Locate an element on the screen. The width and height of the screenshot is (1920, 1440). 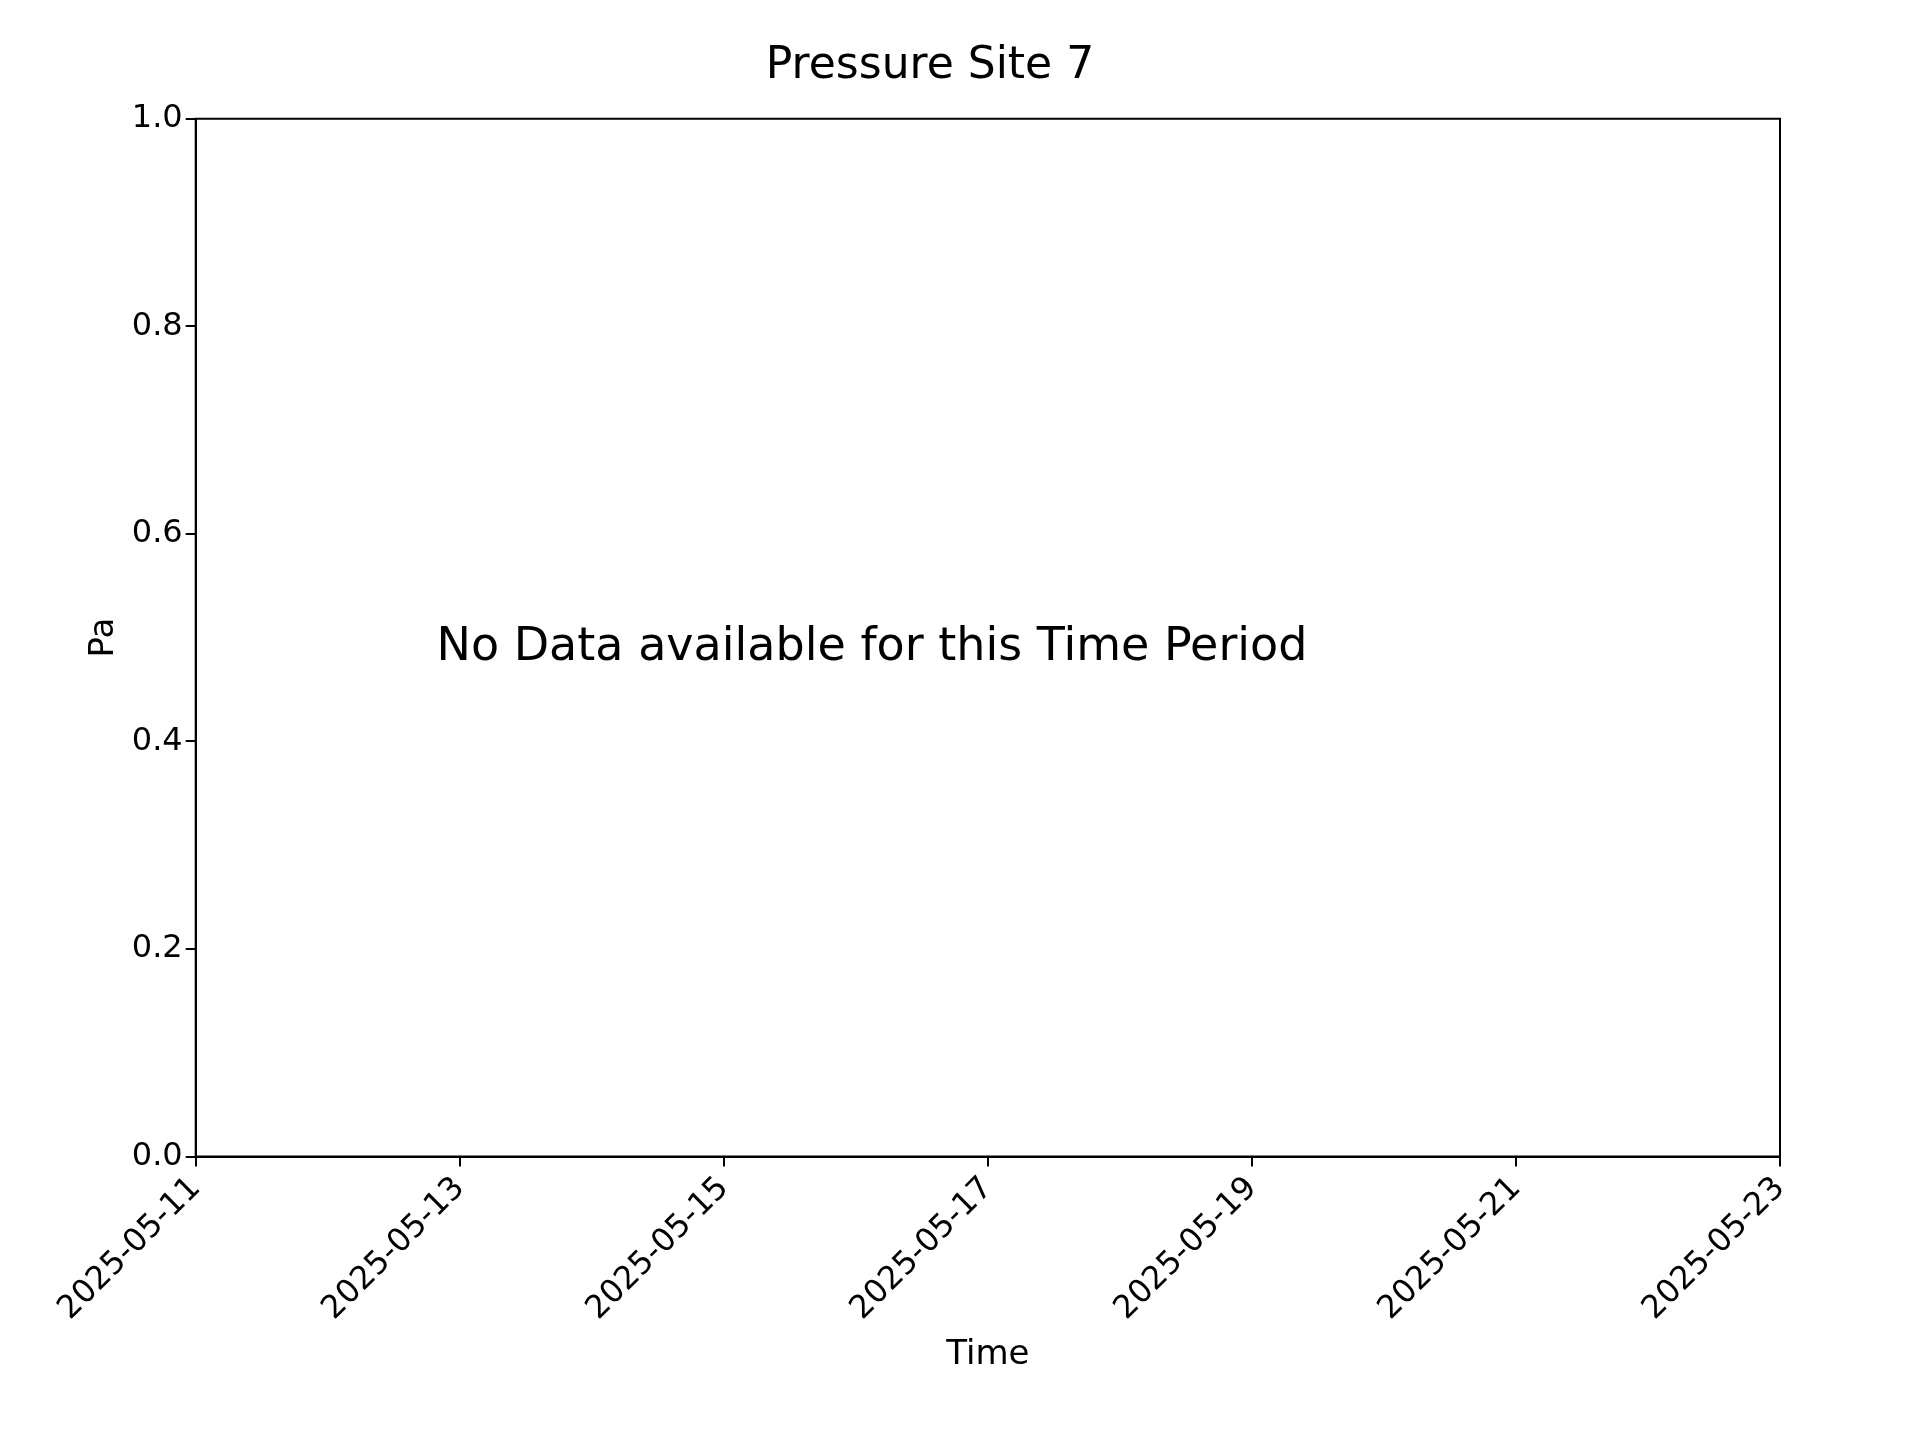
chart-title: Pressure Site 7 is located at coordinates (930, 62).